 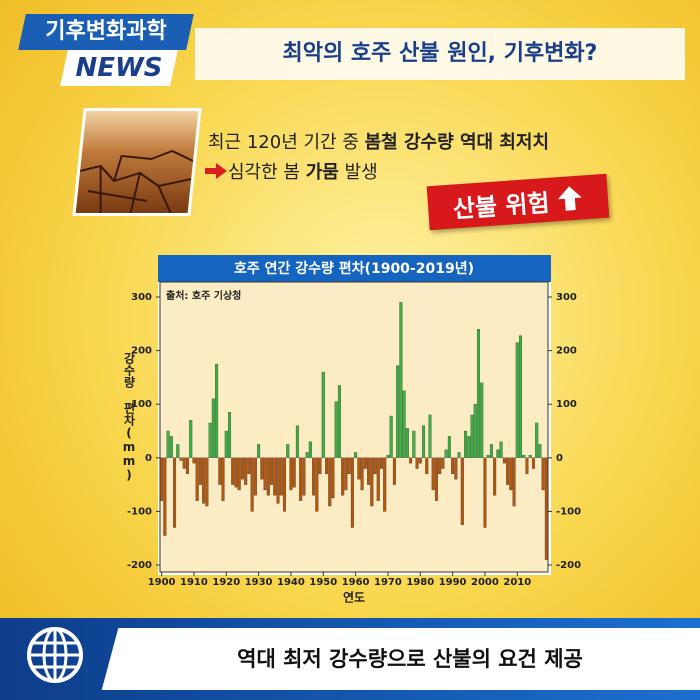 I want to click on y2-tick-label: 300, so click(x=566, y=297).